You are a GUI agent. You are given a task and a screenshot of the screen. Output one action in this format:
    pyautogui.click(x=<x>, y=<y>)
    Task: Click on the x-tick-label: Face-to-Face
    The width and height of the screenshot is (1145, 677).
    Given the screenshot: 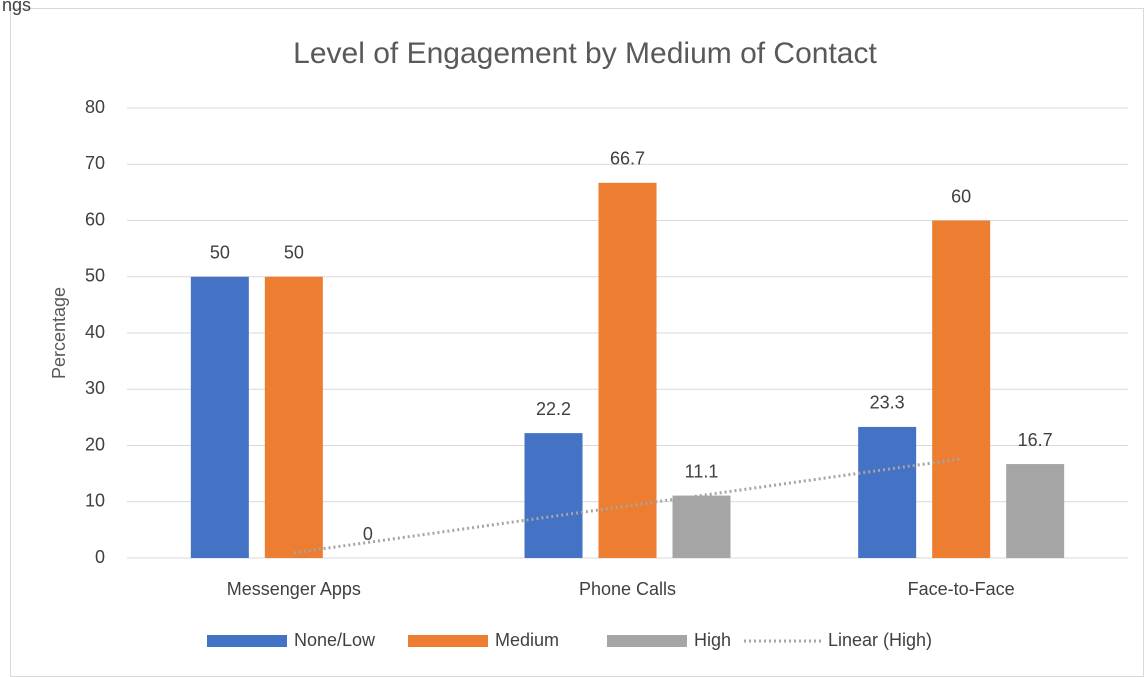 What is the action you would take?
    pyautogui.click(x=961, y=589)
    